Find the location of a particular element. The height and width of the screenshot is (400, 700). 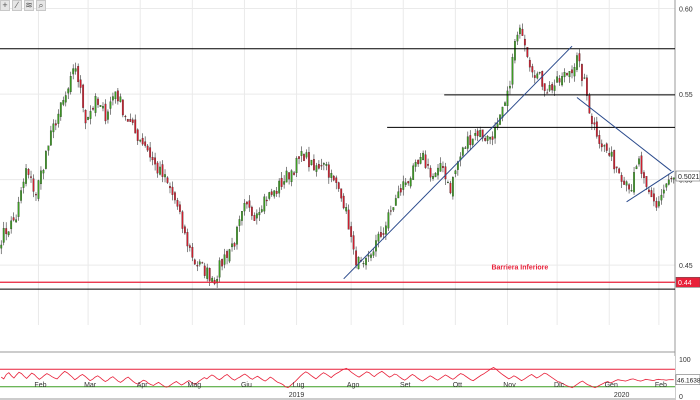

trend-line is located at coordinates (650, 186).